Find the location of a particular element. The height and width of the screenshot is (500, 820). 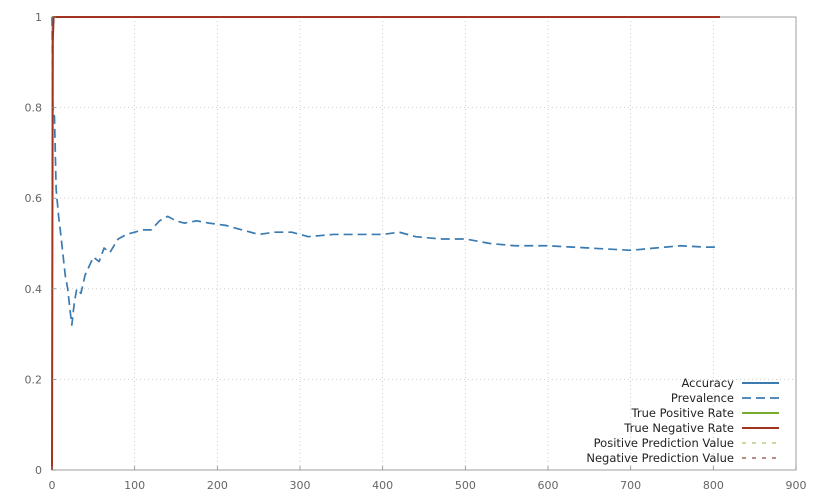

x-tick-label: 100 is located at coordinates (134, 485).